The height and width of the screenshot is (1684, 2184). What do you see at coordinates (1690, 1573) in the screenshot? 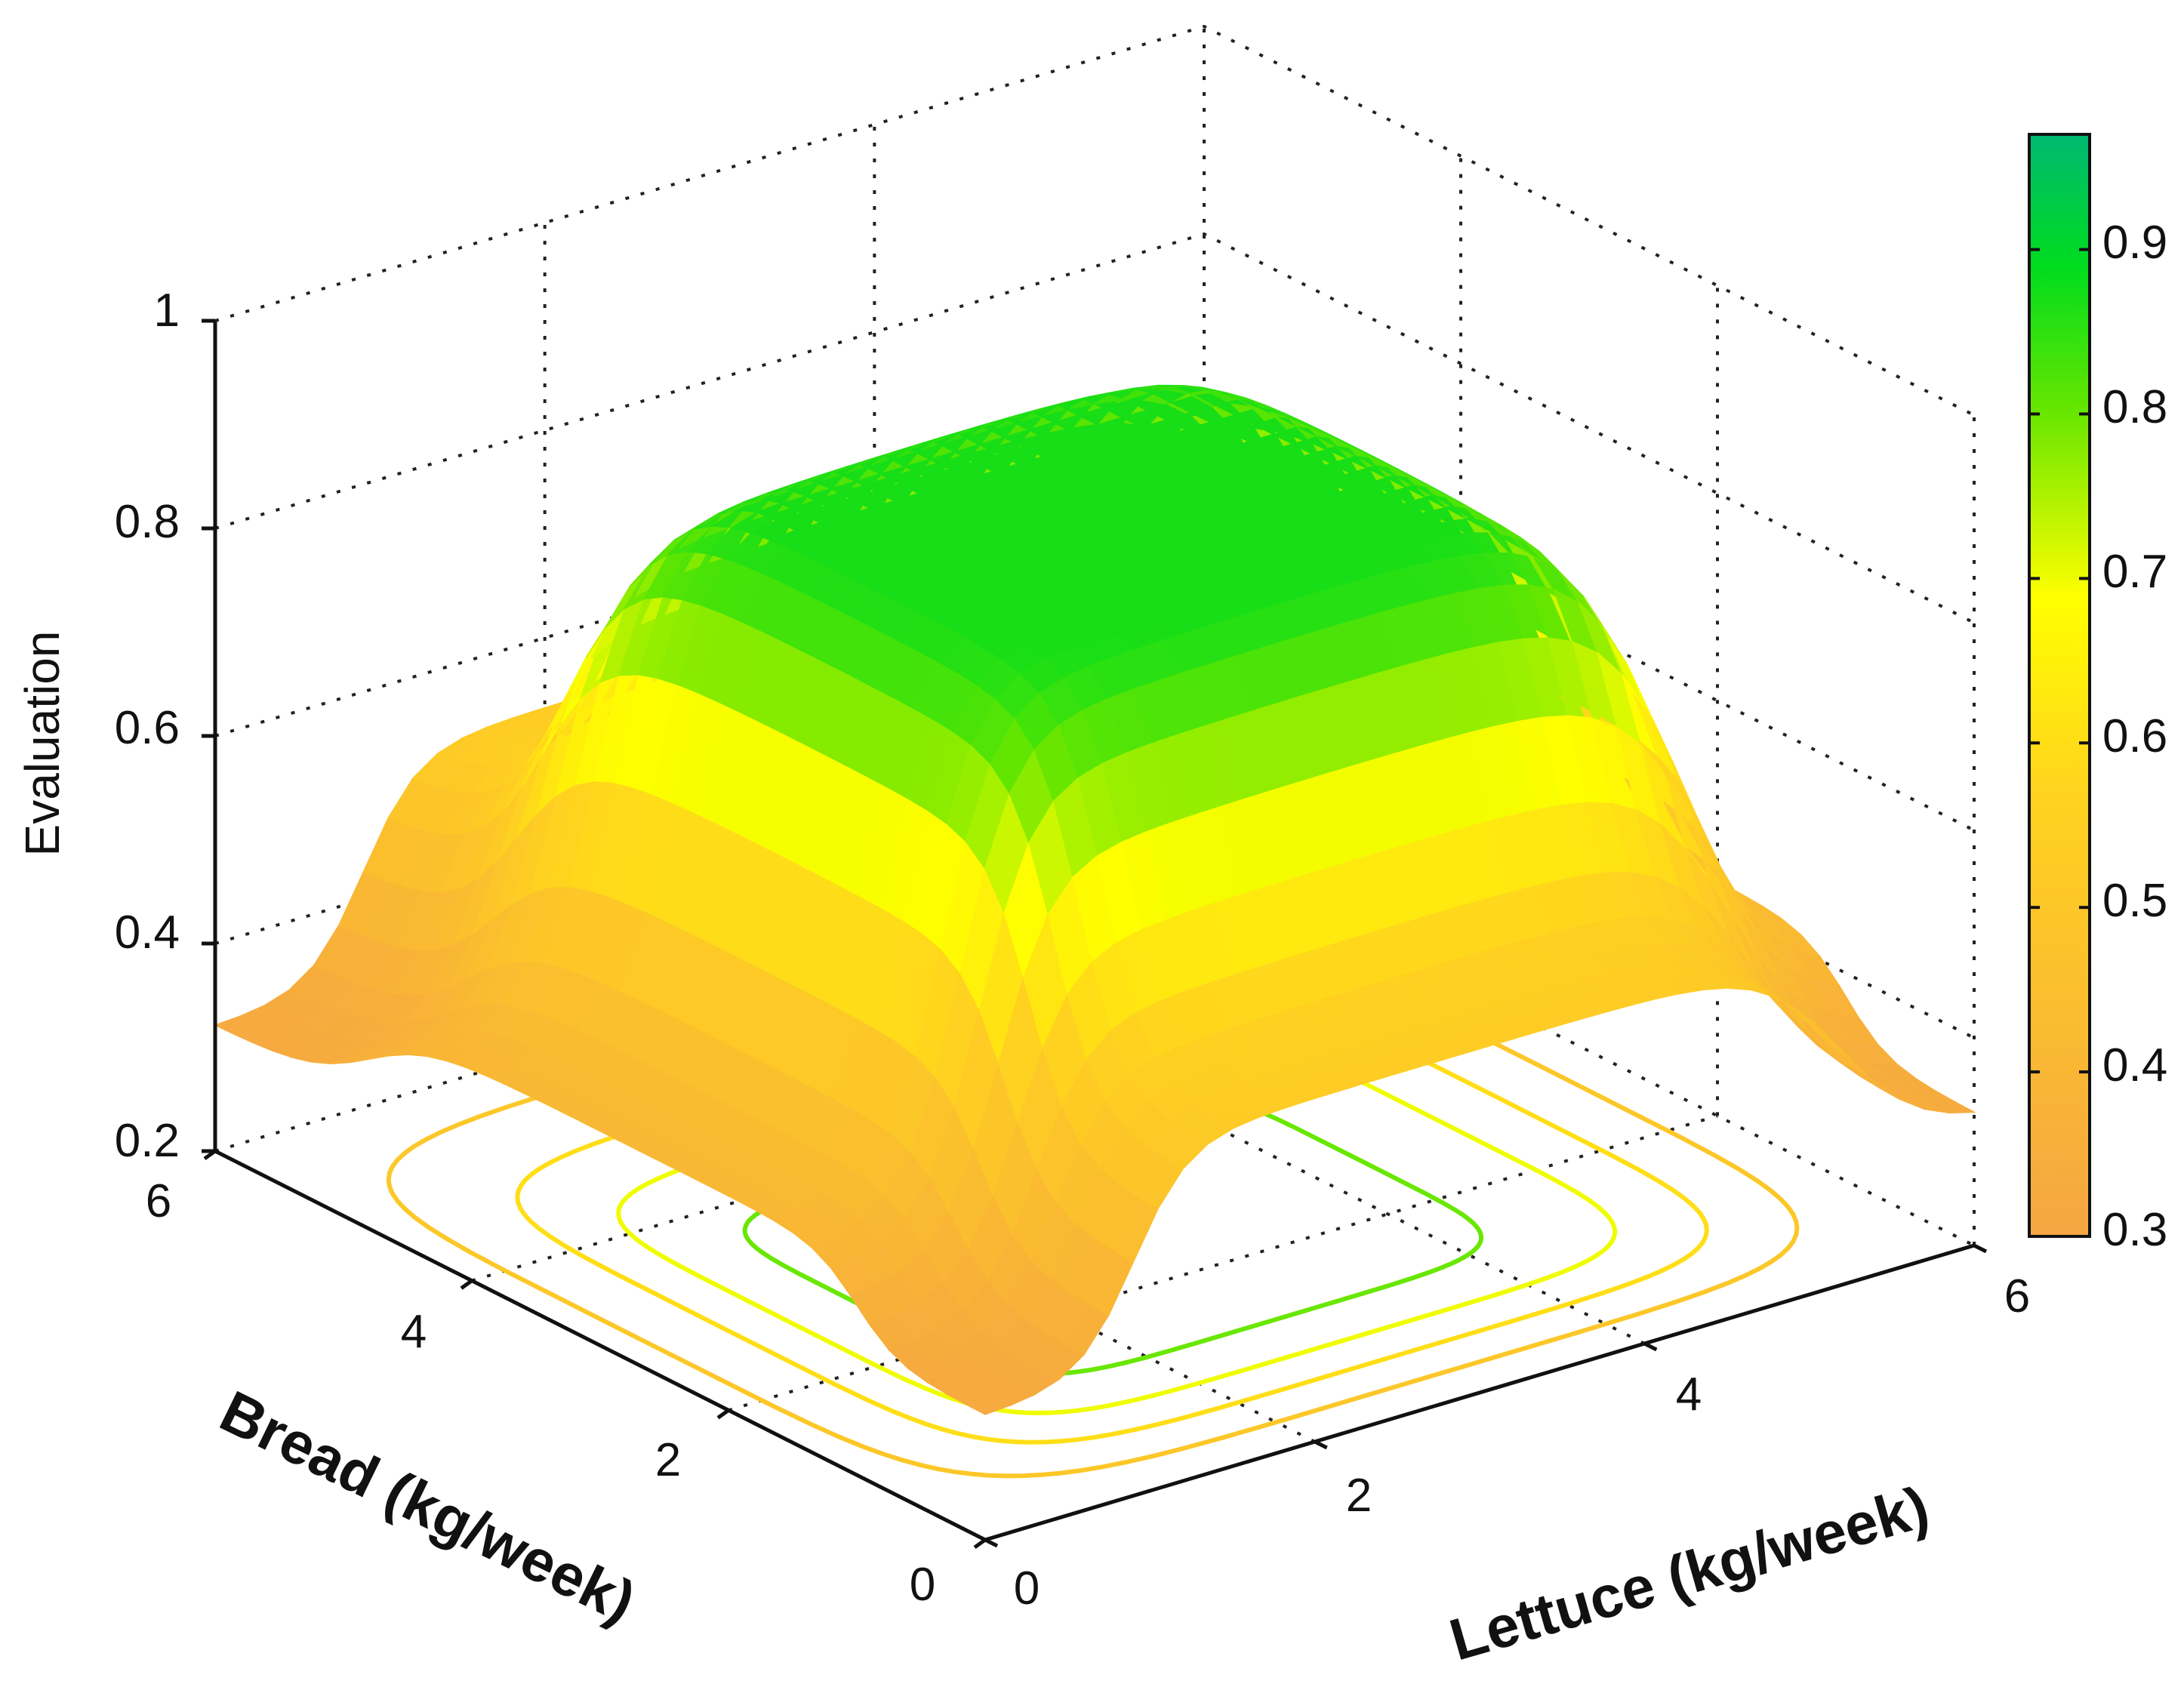
I see `lettuce-axis-label: Lettuce (kg/week)` at bounding box center [1690, 1573].